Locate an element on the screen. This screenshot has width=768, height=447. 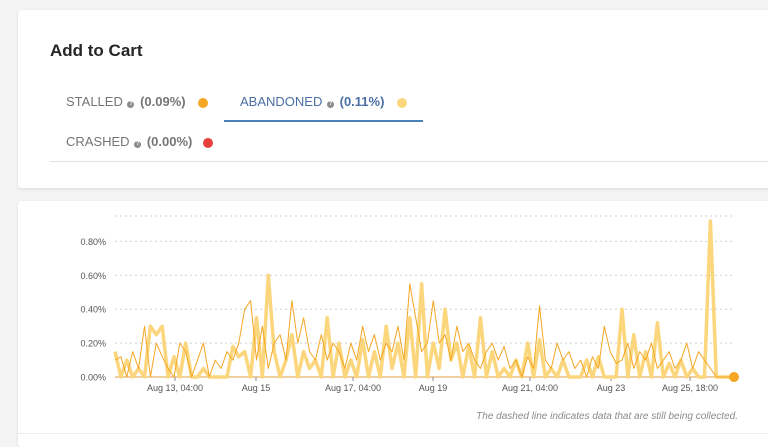
panel-divider is located at coordinates (393, 433).